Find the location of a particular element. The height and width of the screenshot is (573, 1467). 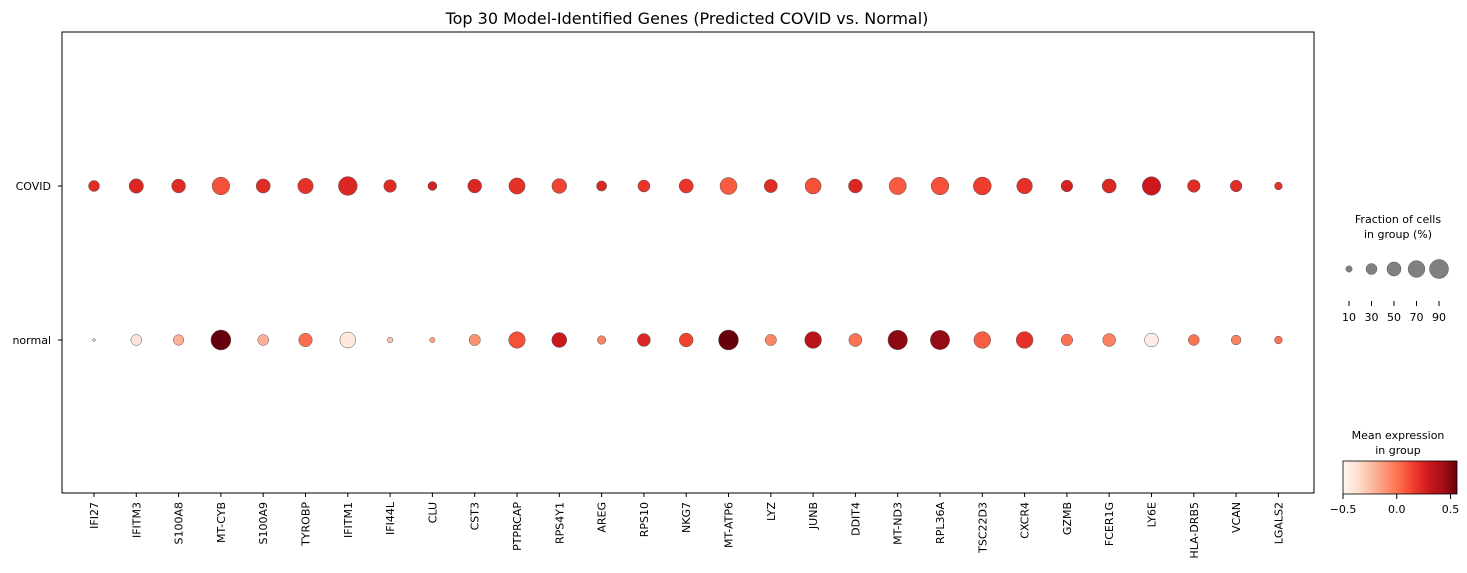

colorbar-tick-label: 0.0 is located at coordinates (1397, 509).